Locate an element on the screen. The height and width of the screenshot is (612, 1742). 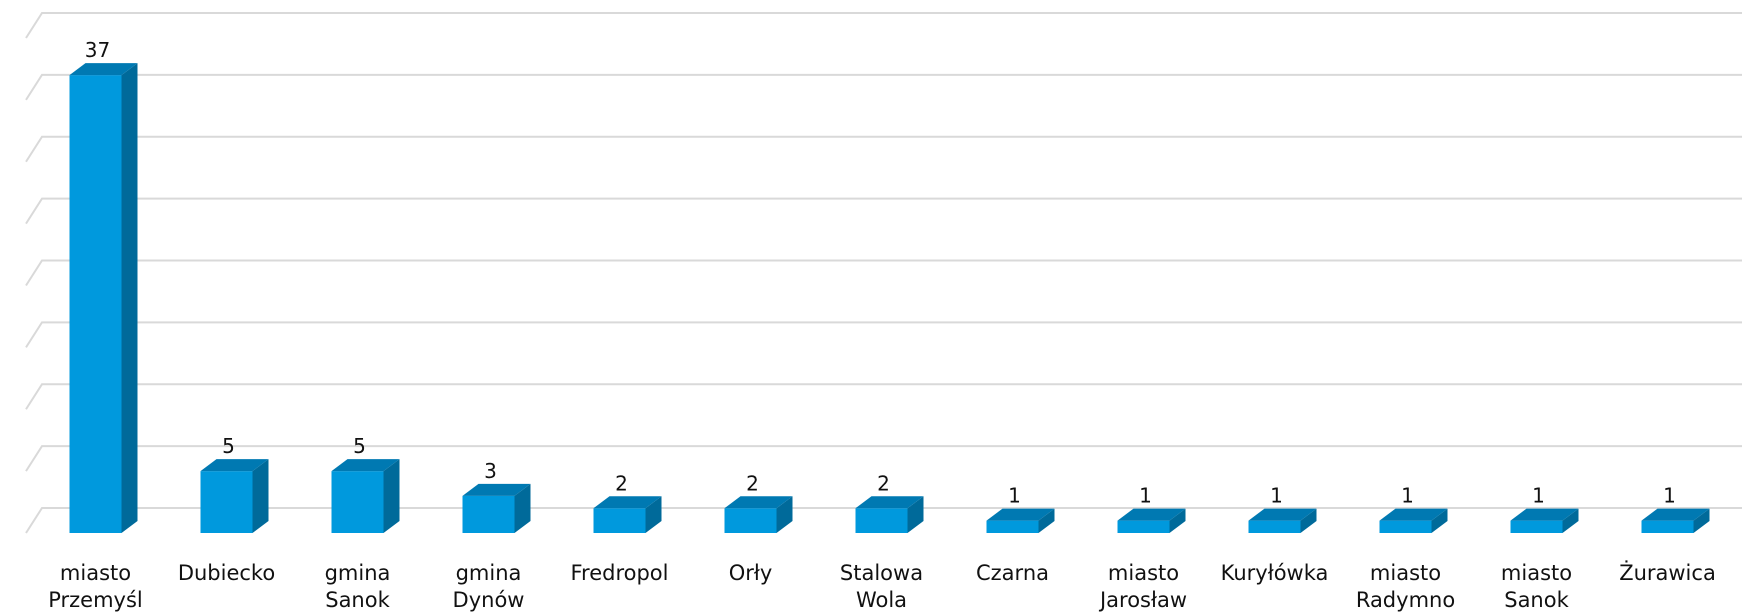
category-label: Fredropol is located at coordinates (619, 573).